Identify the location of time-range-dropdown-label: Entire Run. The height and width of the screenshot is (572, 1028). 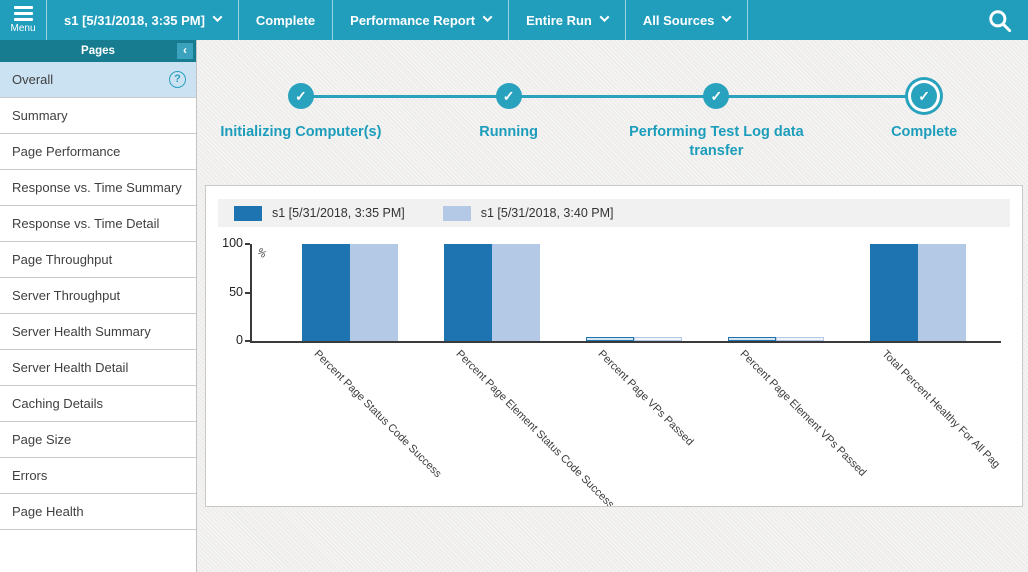
(559, 20).